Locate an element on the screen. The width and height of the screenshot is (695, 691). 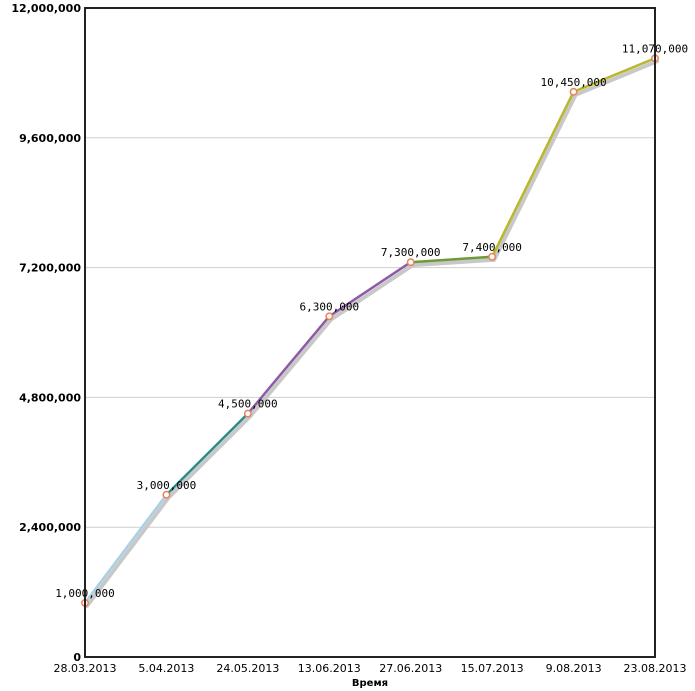
data-value-label: 10,450,000 is located at coordinates (573, 82).